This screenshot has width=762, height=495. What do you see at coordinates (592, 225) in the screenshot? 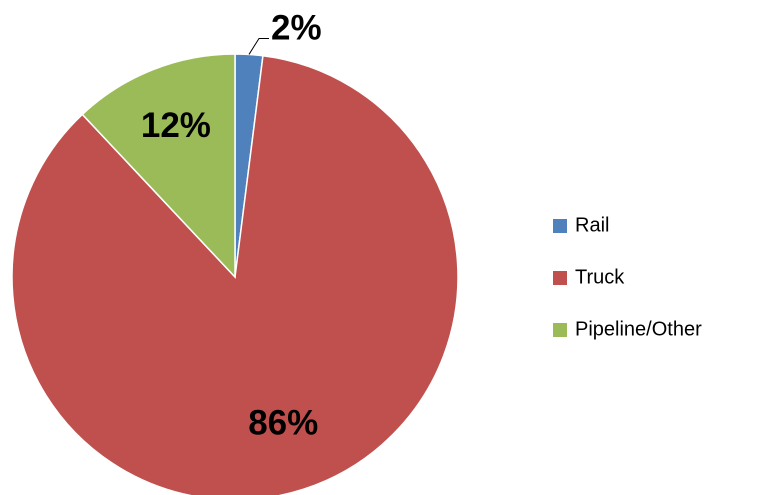
I see `legend-label: Rail` at bounding box center [592, 225].